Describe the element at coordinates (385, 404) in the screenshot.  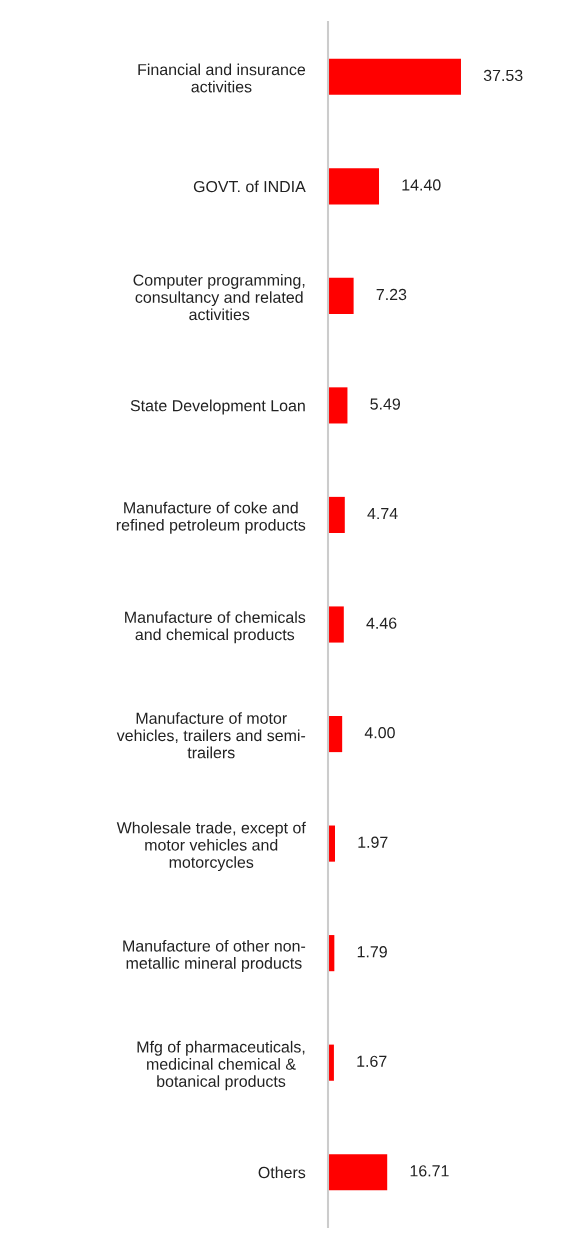
I see `data-label: 5.49` at that location.